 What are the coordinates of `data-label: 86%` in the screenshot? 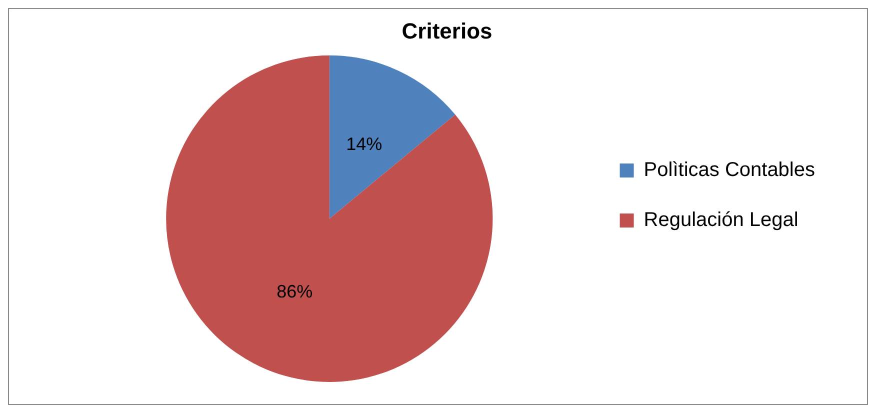 It's located at (294, 292).